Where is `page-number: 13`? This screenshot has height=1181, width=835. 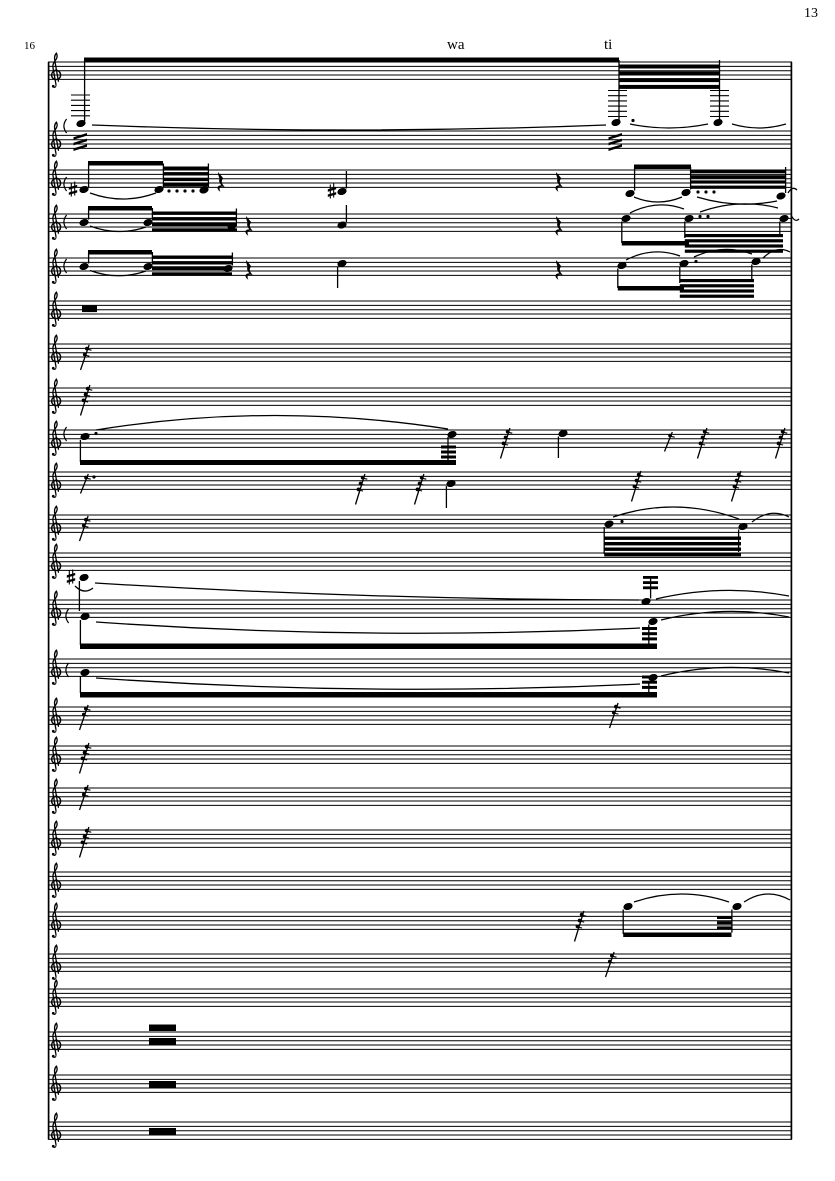
page-number: 13 is located at coordinates (811, 13).